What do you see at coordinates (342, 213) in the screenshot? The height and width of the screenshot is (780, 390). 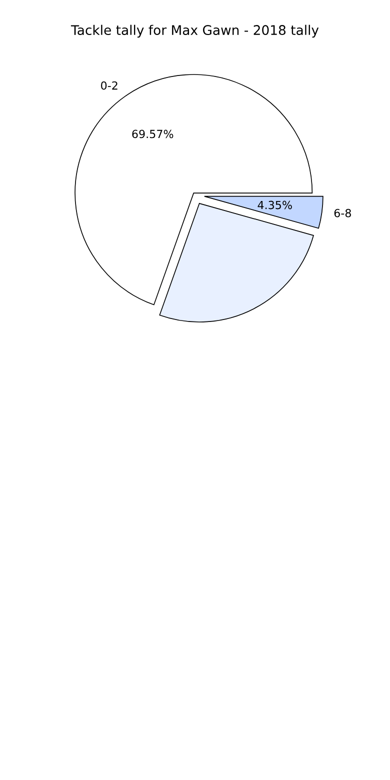 I see `slice-label: 6-8` at bounding box center [342, 213].